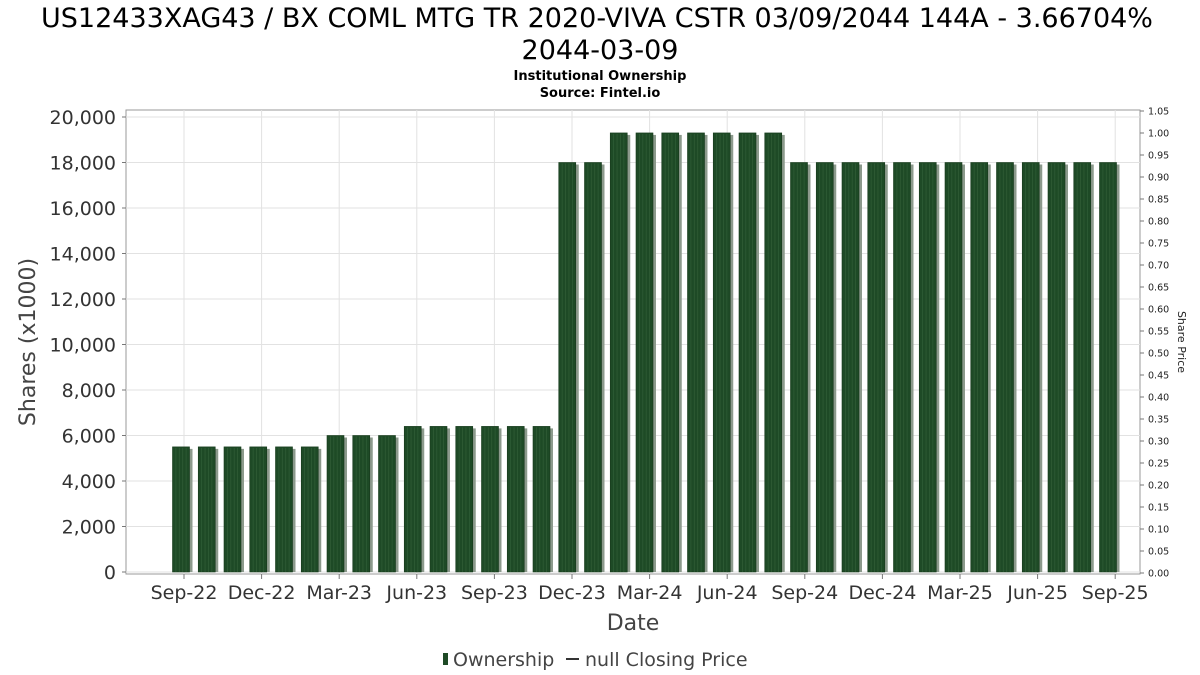  I want to click on y2-tick-label: 0.60, so click(1158, 310).